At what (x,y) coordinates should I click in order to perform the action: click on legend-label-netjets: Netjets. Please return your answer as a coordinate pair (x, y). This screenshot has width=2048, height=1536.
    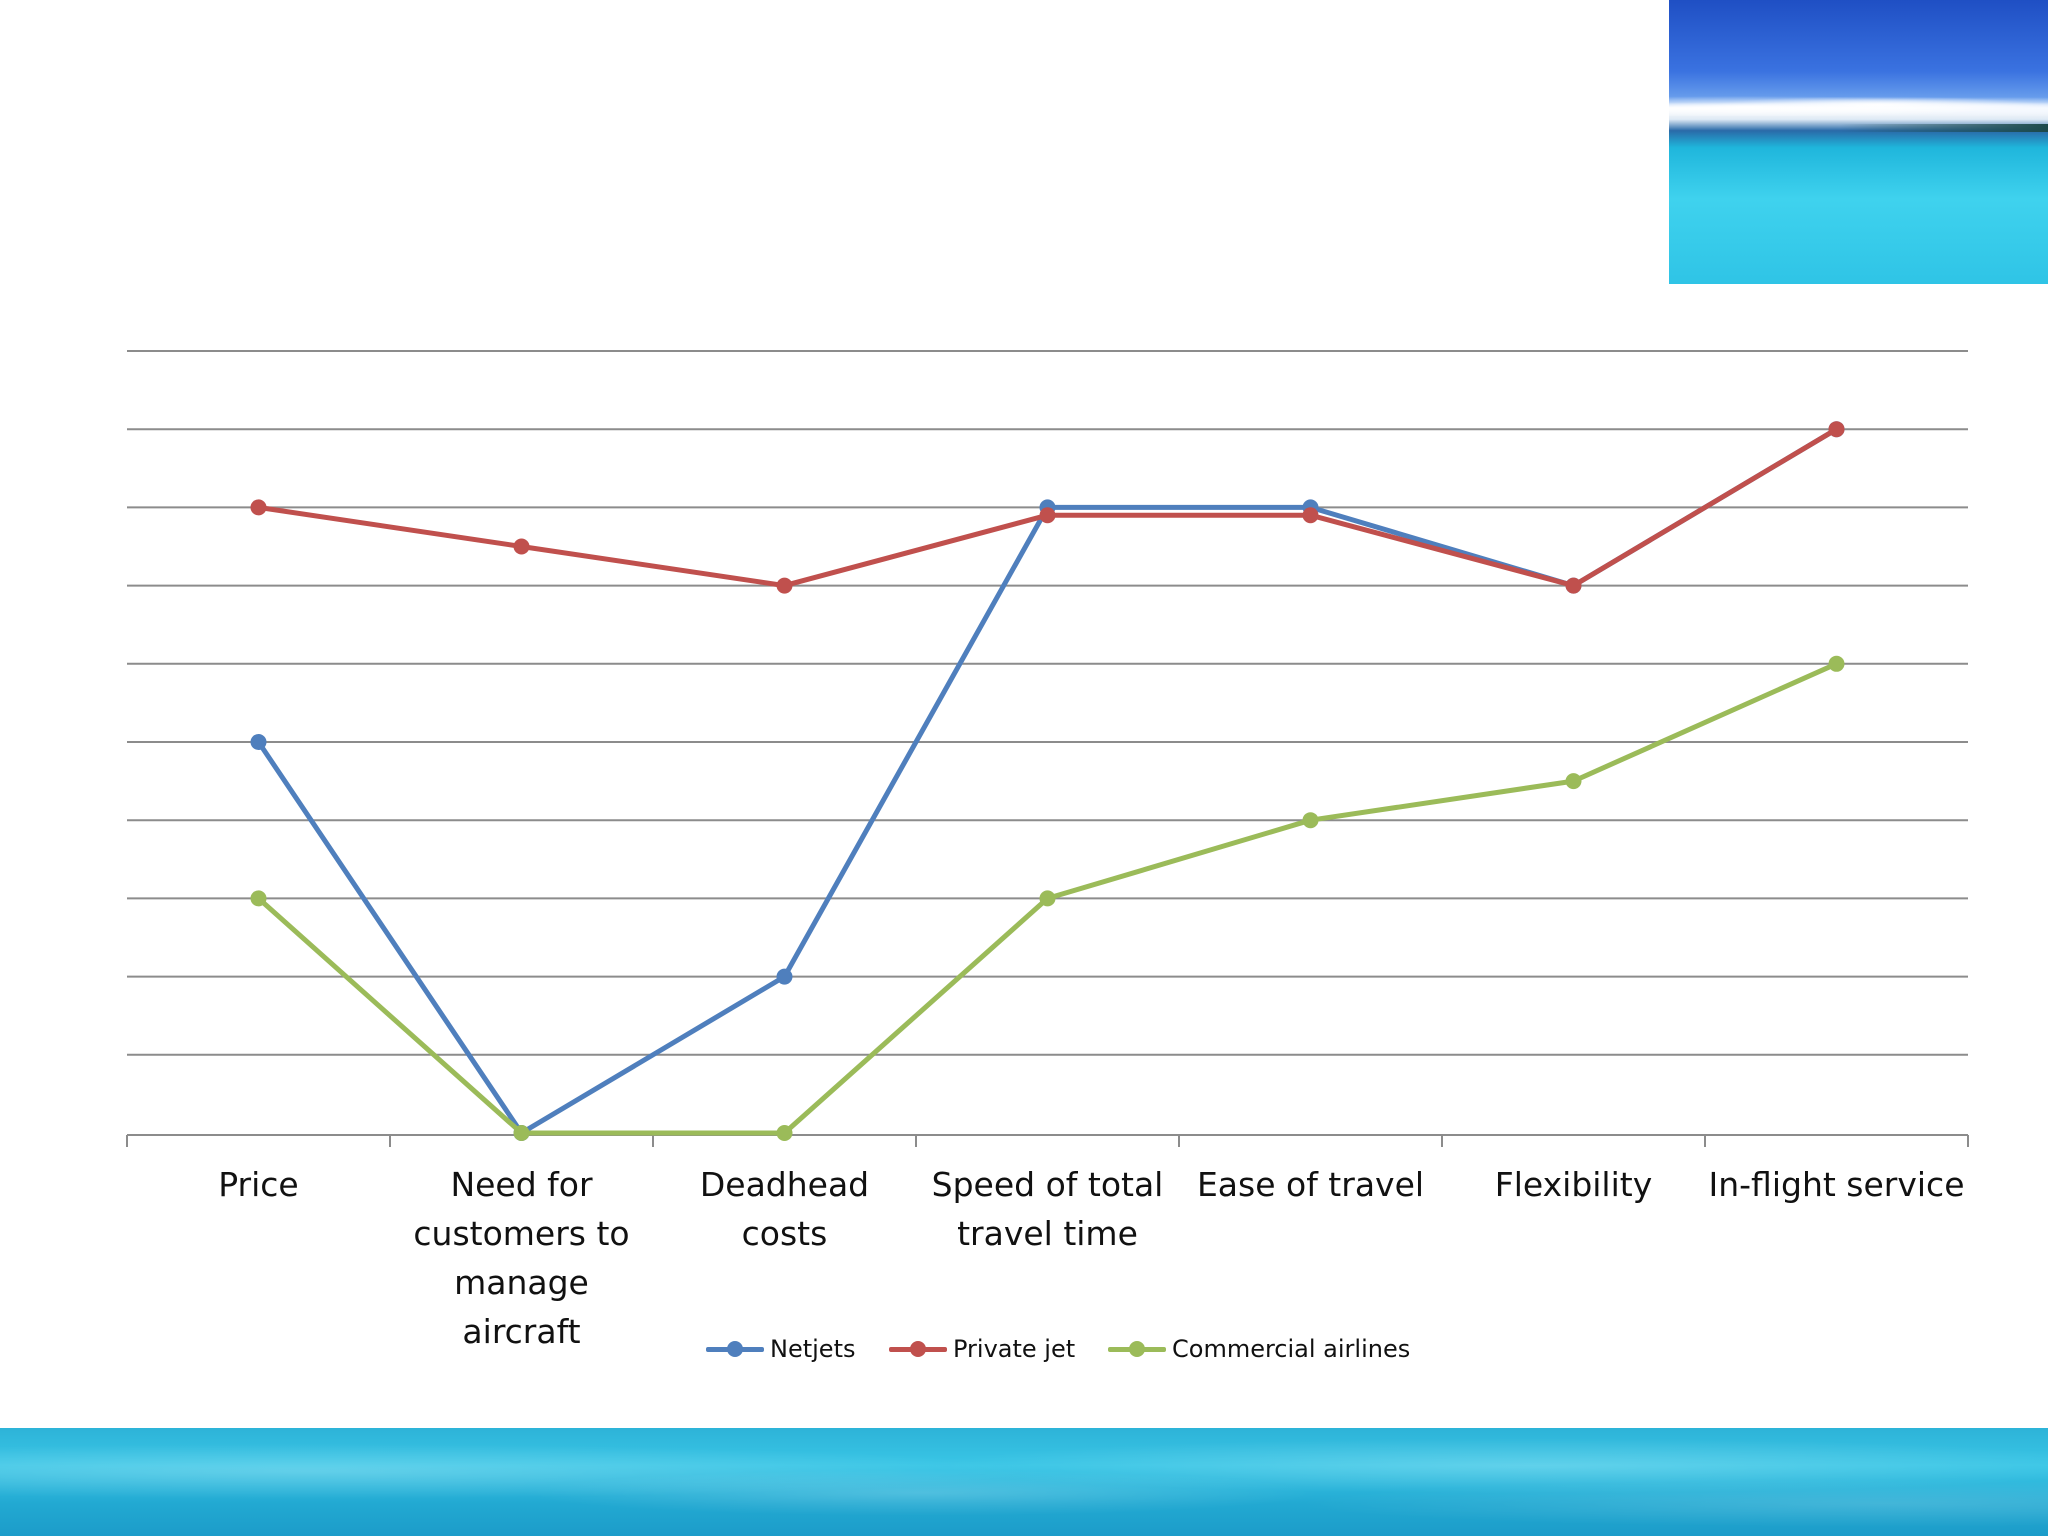
    Looking at the image, I should click on (813, 1349).